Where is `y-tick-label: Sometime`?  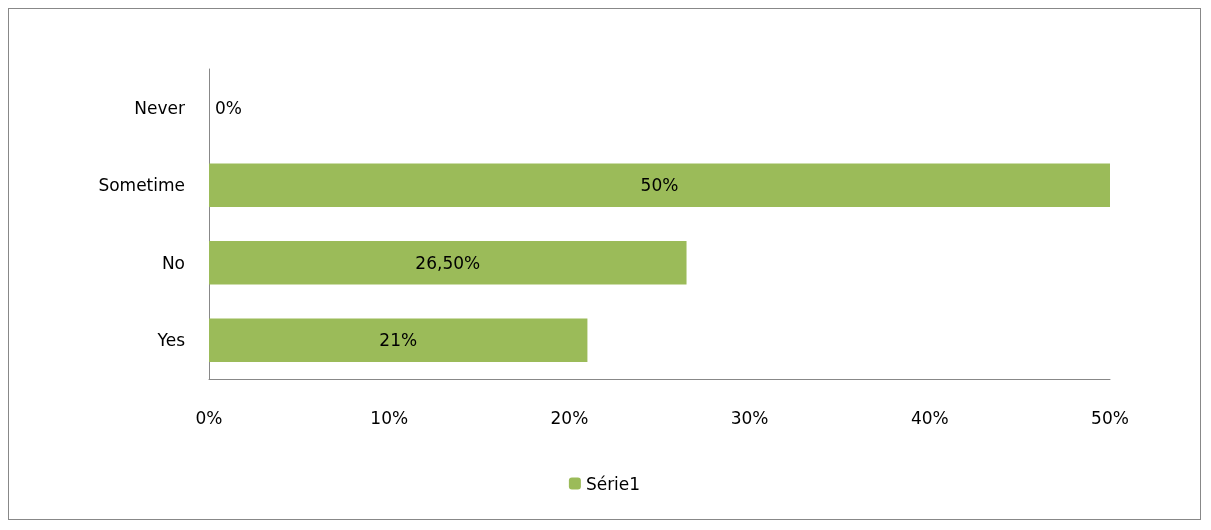 y-tick-label: Sometime is located at coordinates (141, 185).